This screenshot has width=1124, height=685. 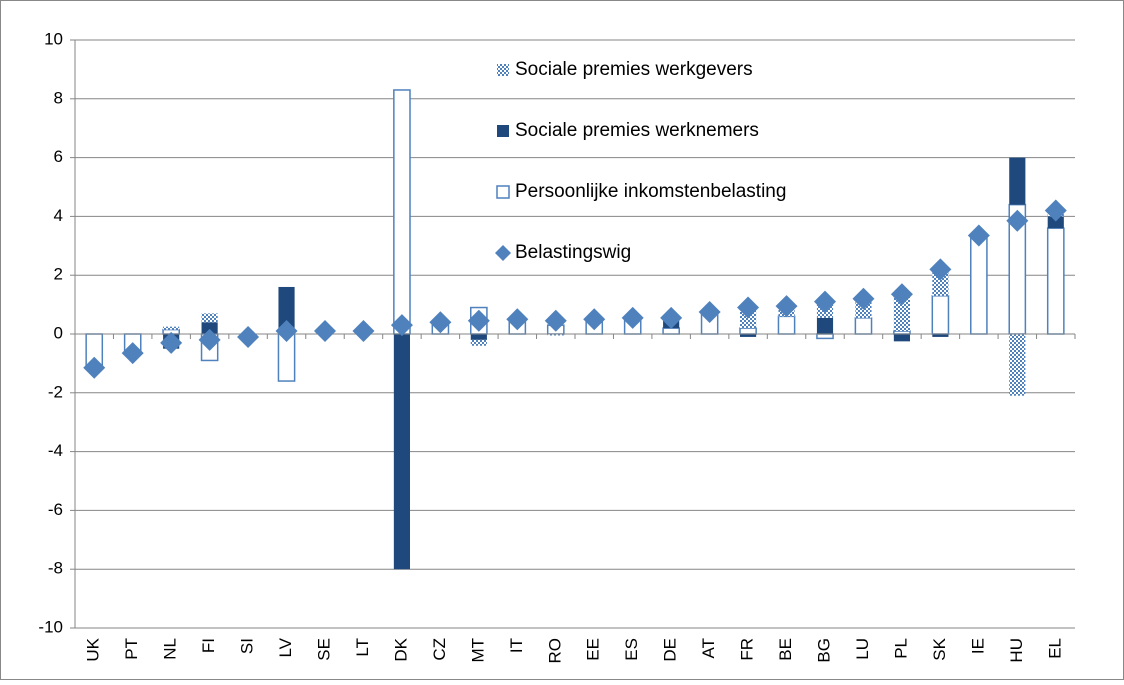 I want to click on y-tick-label: 10, so click(x=53, y=38).